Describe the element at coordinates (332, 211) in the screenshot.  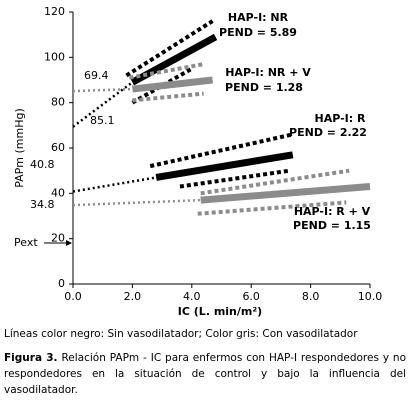
I see `series-name: HAP-I: R + V` at that location.